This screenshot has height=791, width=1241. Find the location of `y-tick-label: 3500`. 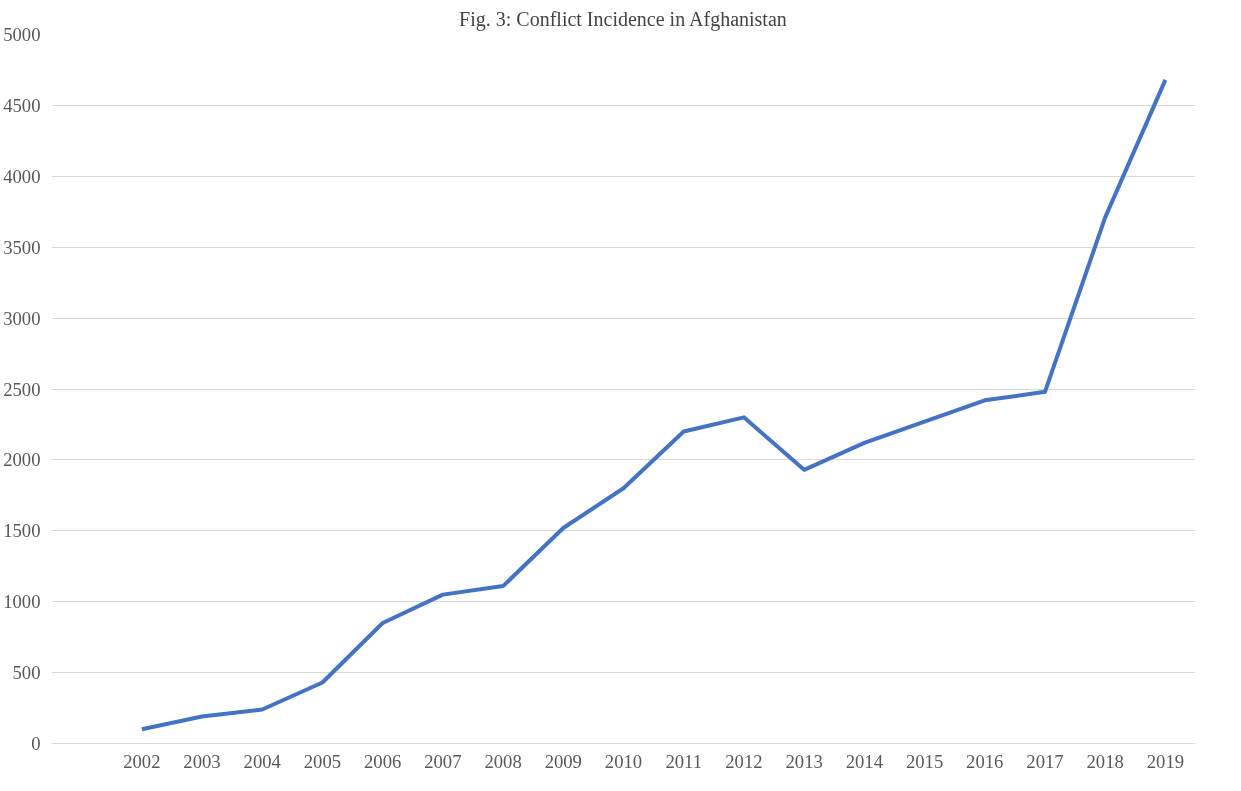

y-tick-label: 3500 is located at coordinates (22, 247).